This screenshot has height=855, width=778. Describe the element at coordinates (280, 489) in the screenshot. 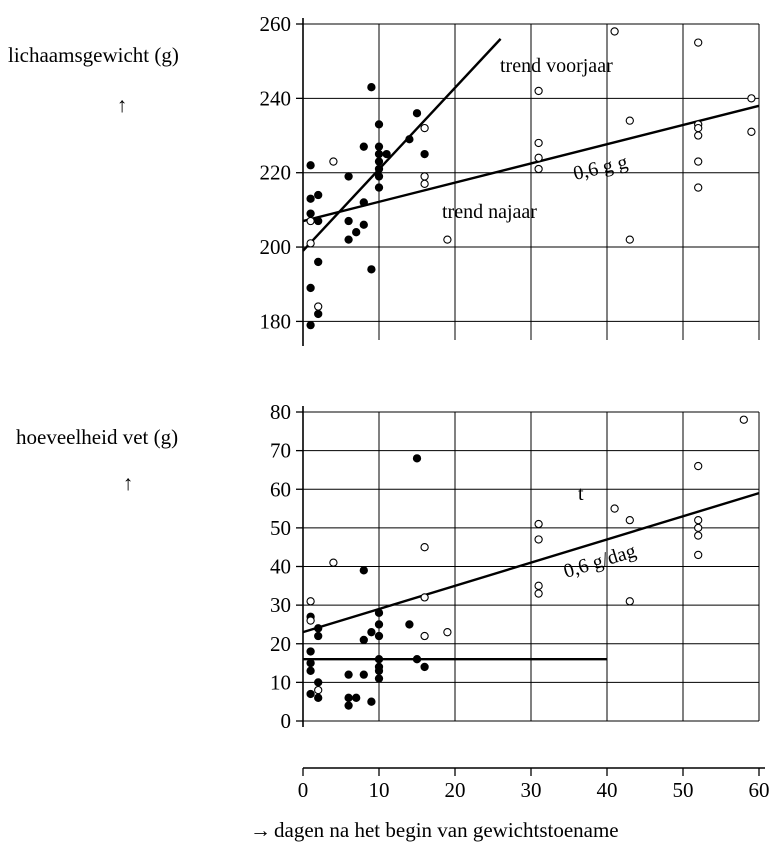

I see `y-tick-label: 60` at that location.